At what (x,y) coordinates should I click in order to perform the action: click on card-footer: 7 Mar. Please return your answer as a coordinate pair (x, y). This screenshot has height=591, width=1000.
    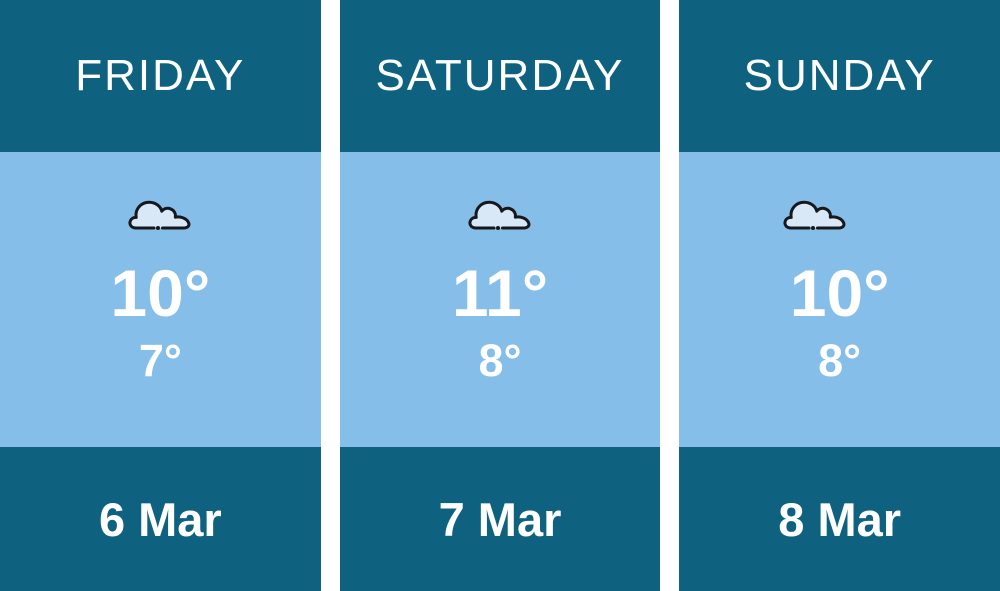
    Looking at the image, I should click on (500, 519).